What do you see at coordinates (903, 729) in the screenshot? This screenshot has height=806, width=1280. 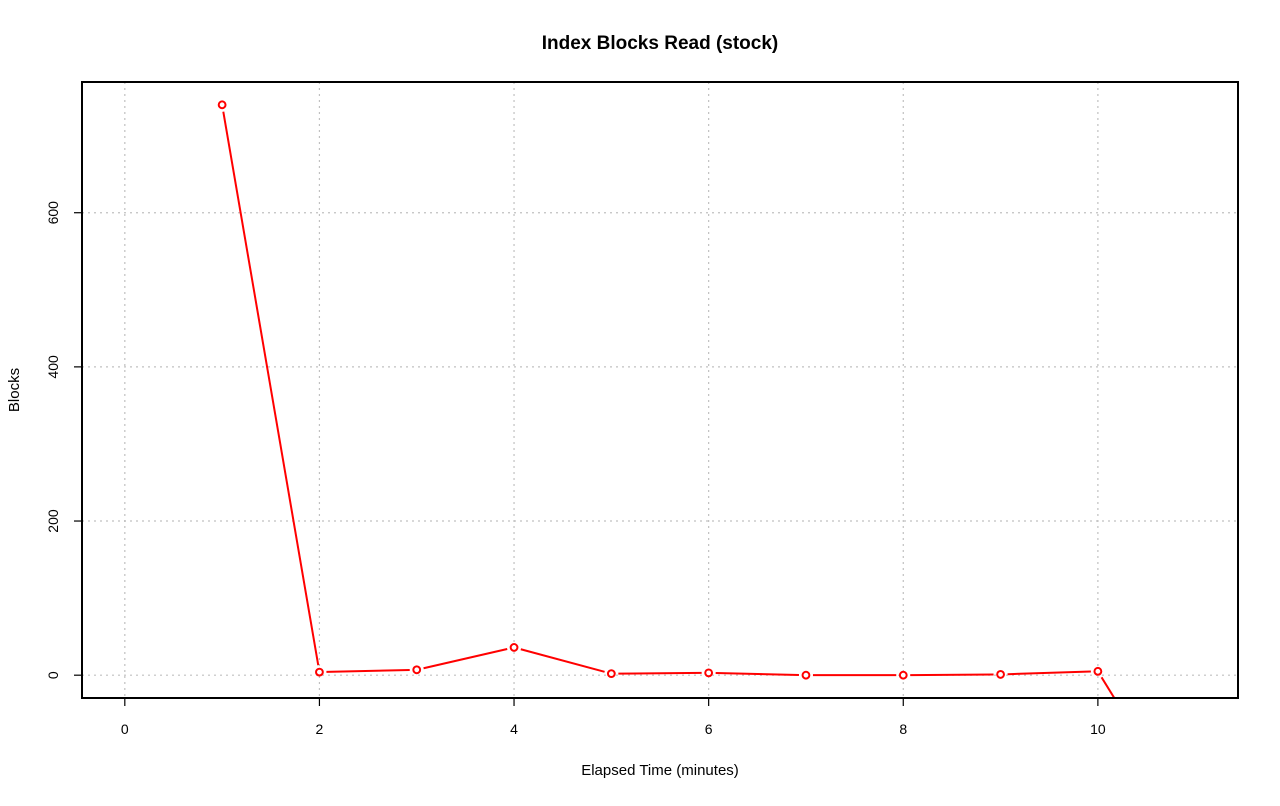 I see `x-tick-label: 8` at bounding box center [903, 729].